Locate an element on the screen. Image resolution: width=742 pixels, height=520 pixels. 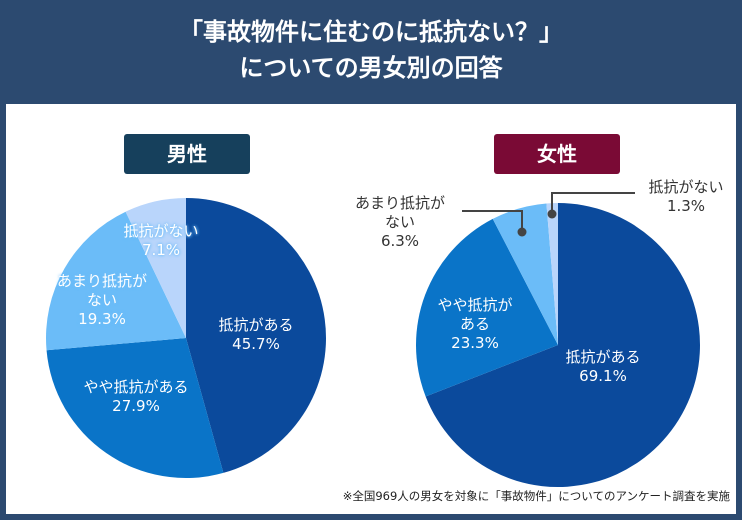
female-label-yaya: やや抵抗が ある 23.3% is located at coordinates (475, 324).